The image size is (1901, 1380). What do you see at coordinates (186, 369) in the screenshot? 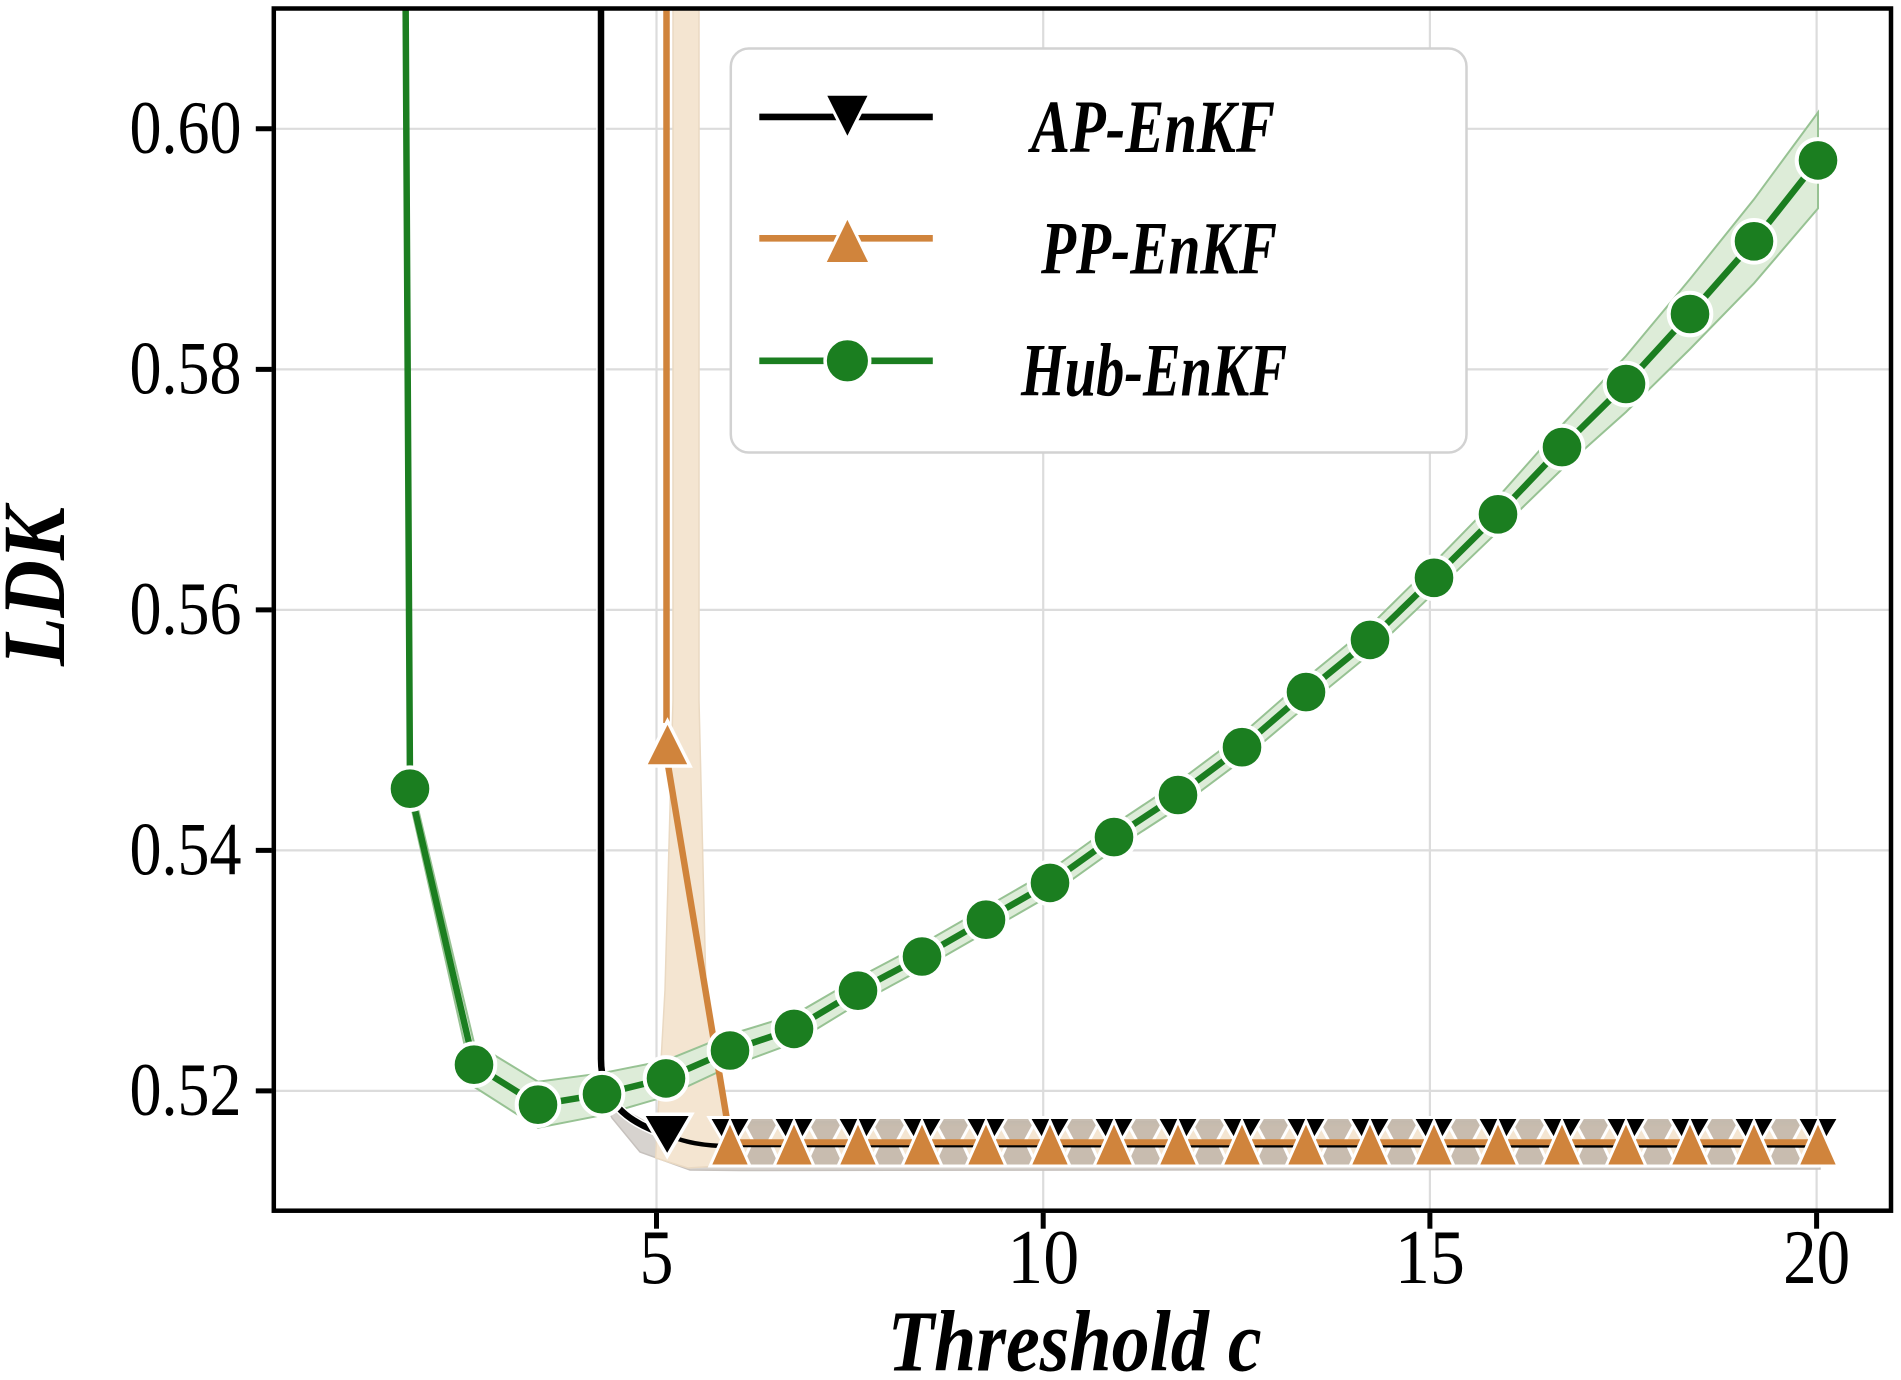
I see `svg-text: 0.58` at bounding box center [186, 369].